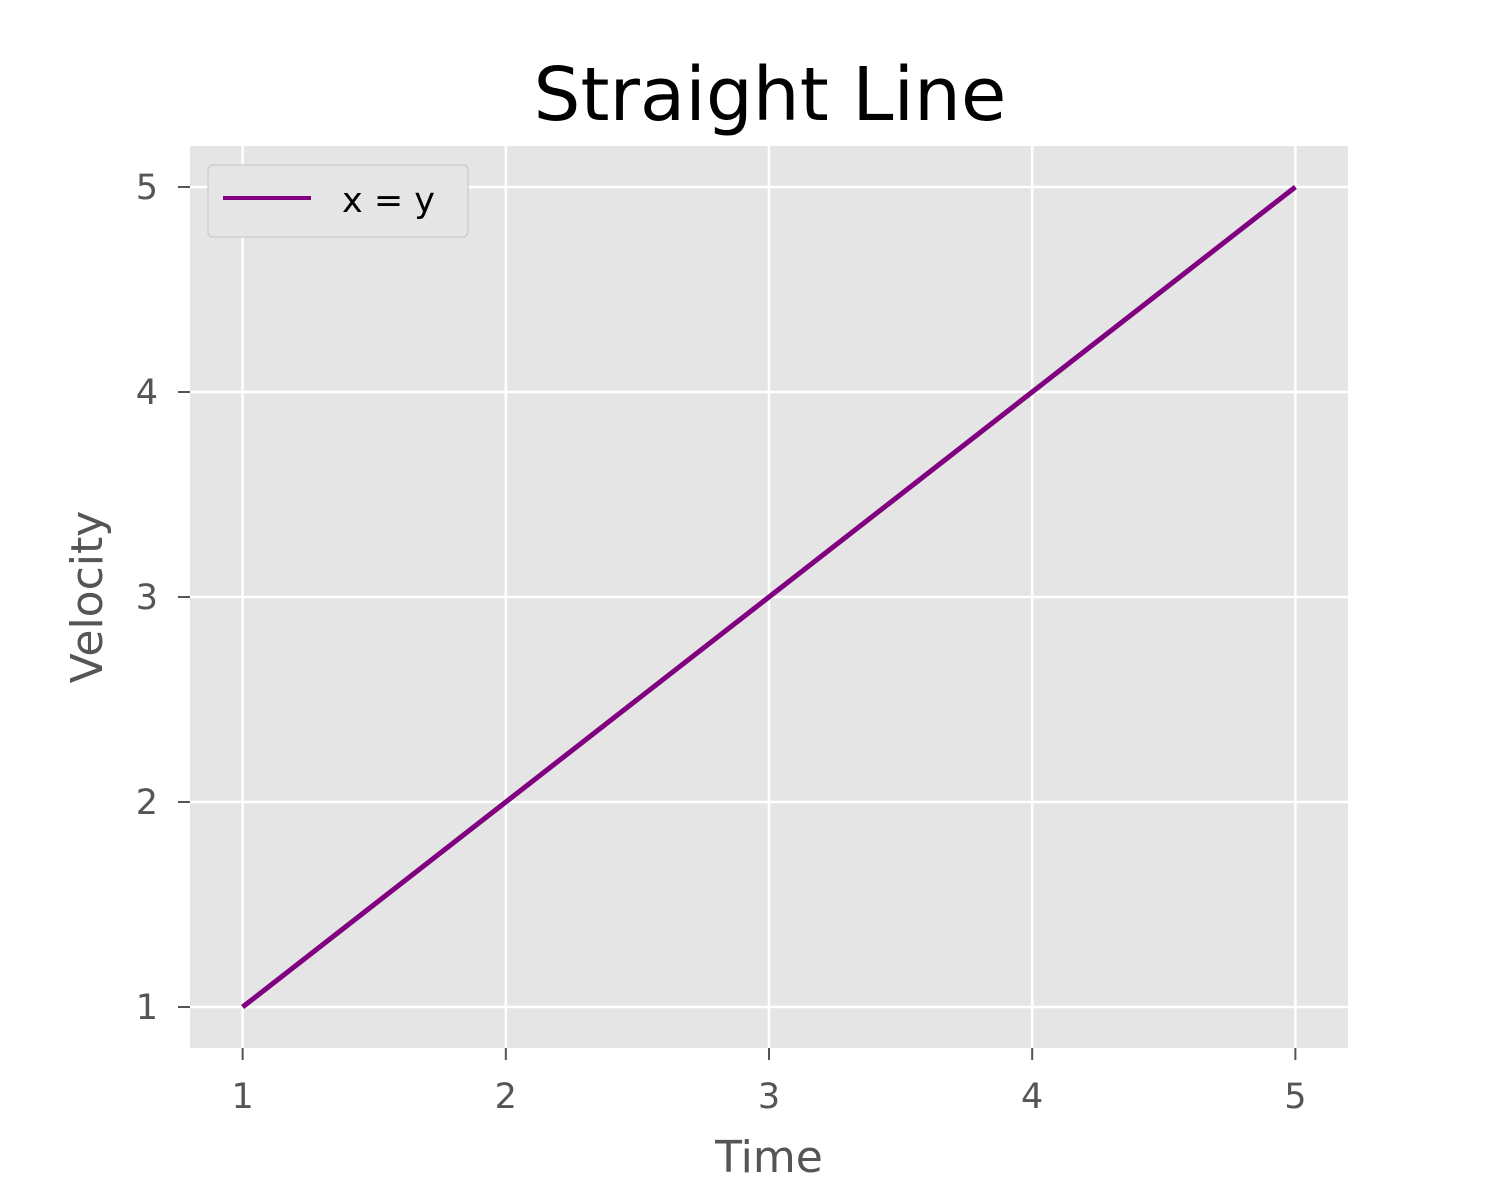 Image resolution: width=1500 pixels, height=1200 pixels. Describe the element at coordinates (147, 188) in the screenshot. I see `y-tick-label: 5` at that location.